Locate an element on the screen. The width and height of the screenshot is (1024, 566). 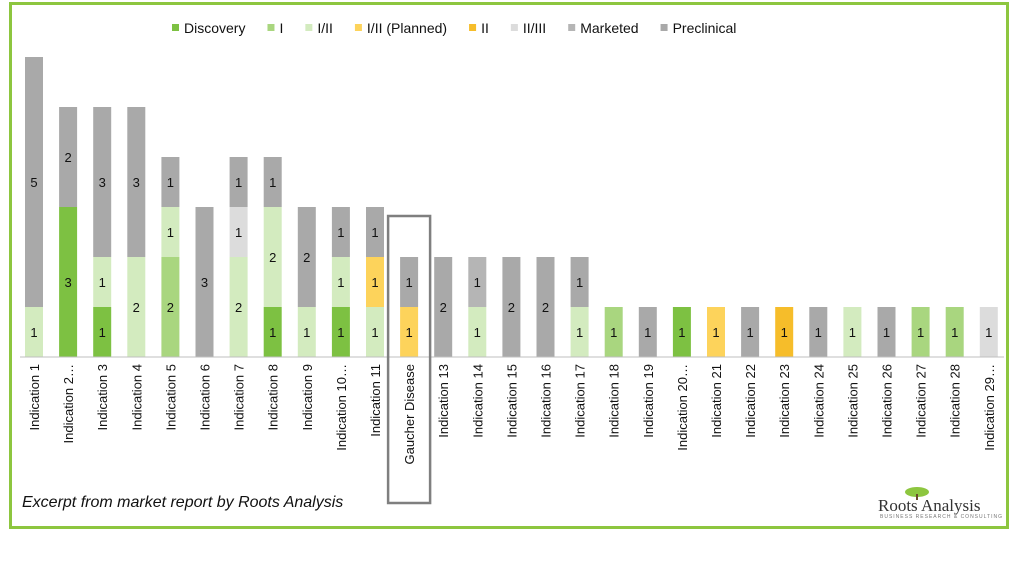
category-tick-label: Indication 6 is located at coordinates (205, 397).